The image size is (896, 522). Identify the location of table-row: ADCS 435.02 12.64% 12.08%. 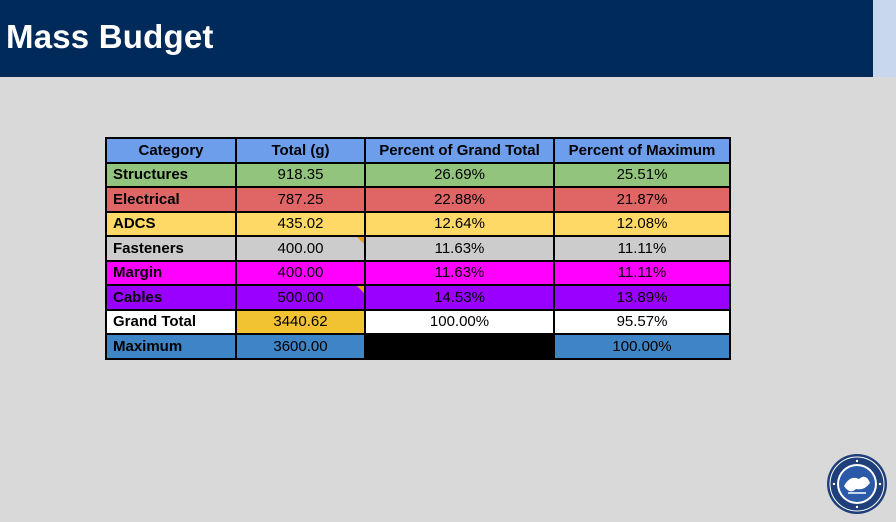
(418, 223).